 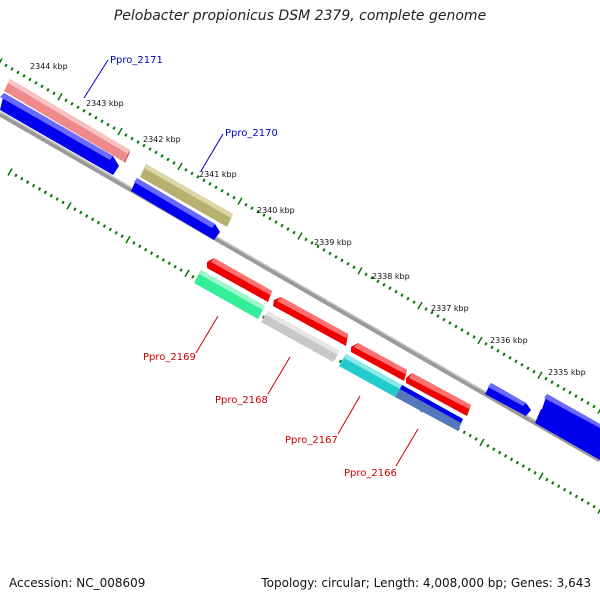 What do you see at coordinates (241, 400) in the screenshot?
I see `gene-label-ppro-2168: Ppro_2168` at bounding box center [241, 400].